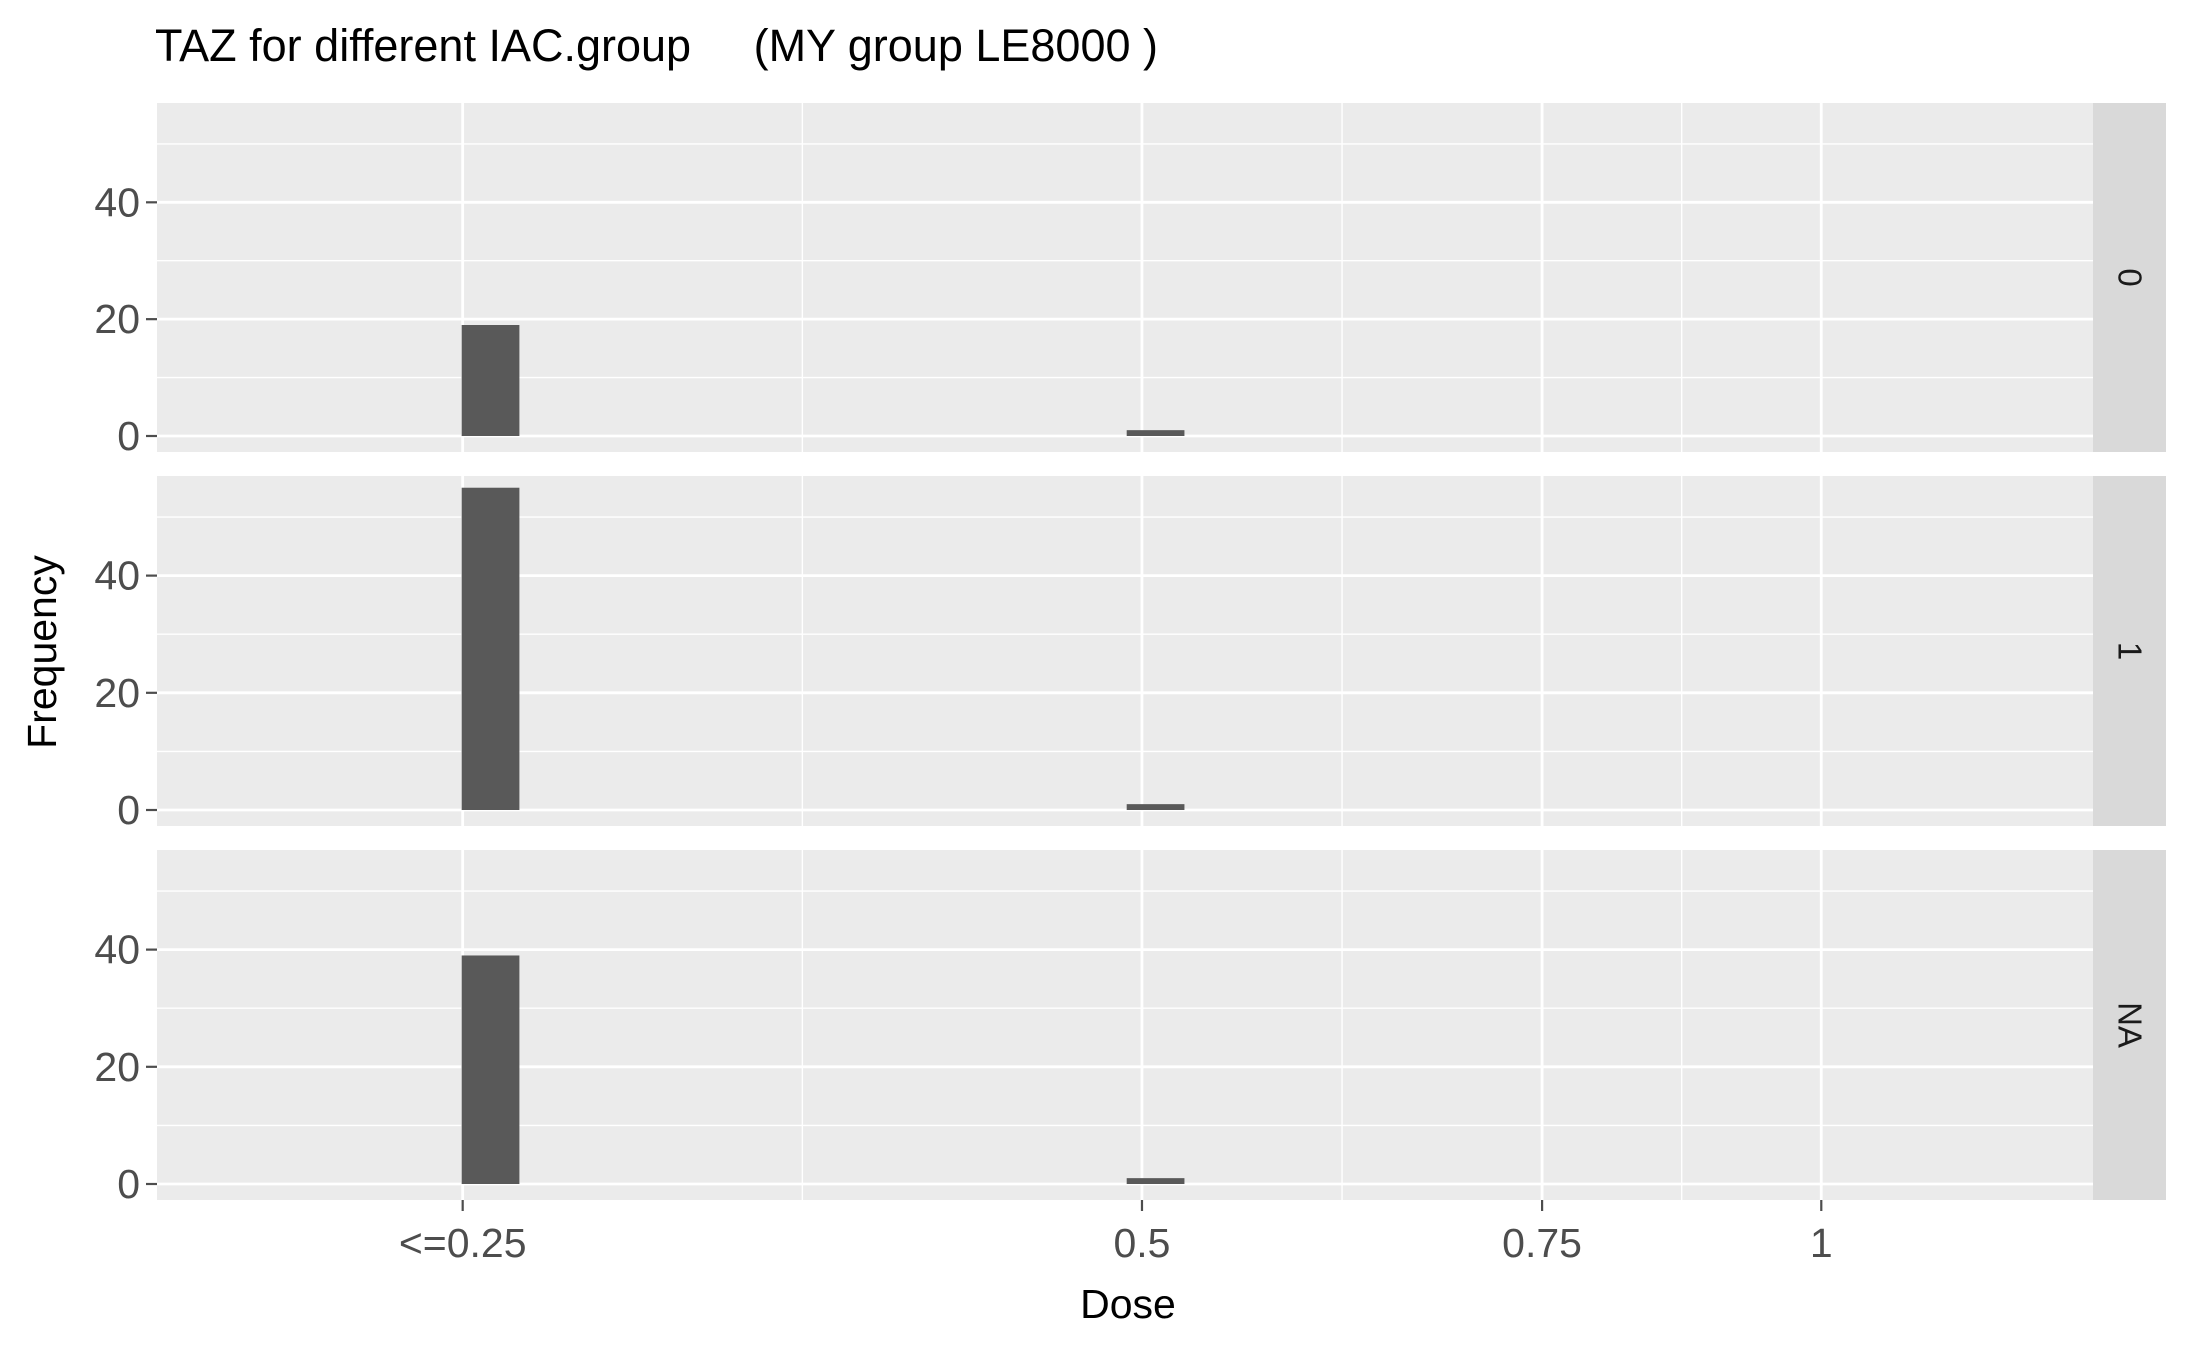  Describe the element at coordinates (42, 652) in the screenshot. I see `y-axis-title: Frequency` at that location.